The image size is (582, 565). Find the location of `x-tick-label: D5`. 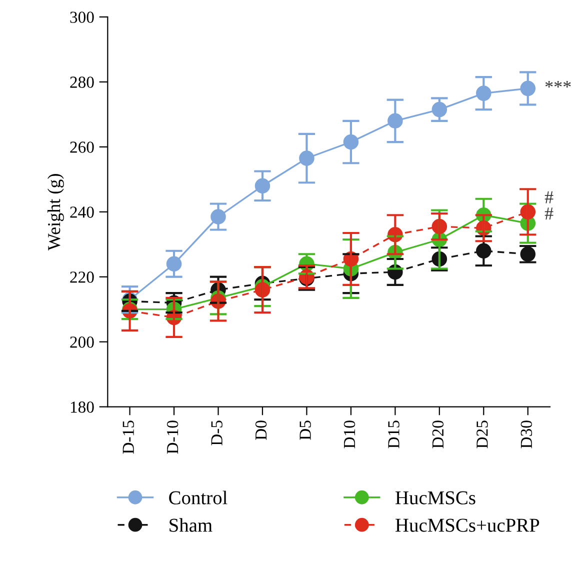

x-tick-label: D5 is located at coordinates (305, 430).